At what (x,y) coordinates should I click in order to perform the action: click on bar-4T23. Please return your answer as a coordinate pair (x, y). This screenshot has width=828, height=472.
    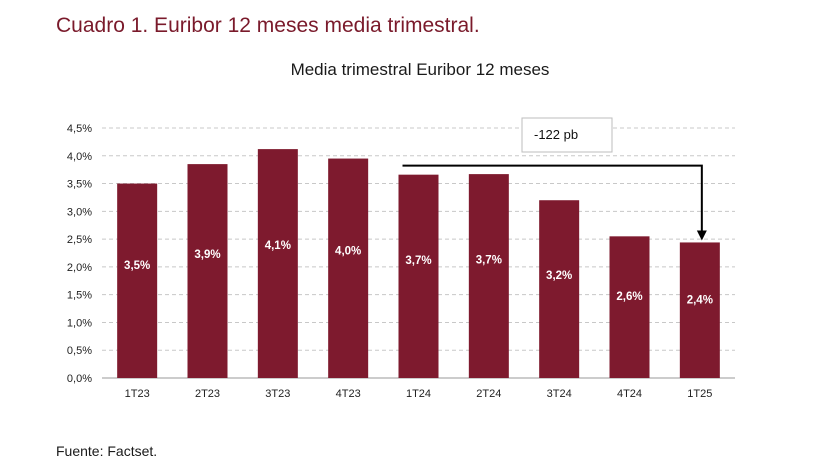
    Looking at the image, I should click on (348, 268).